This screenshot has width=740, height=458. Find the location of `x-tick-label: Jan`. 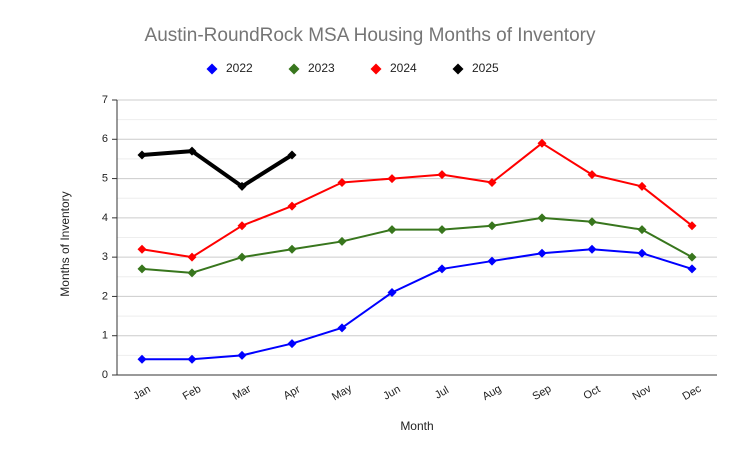

x-tick-label: Jan is located at coordinates (141, 392).